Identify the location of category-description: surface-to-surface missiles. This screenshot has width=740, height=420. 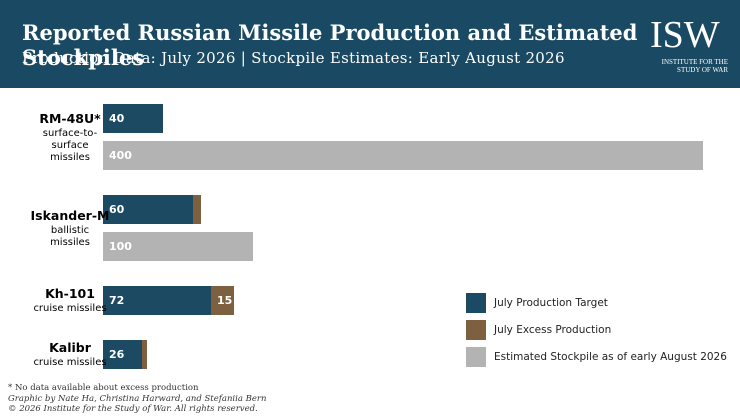
(70, 145).